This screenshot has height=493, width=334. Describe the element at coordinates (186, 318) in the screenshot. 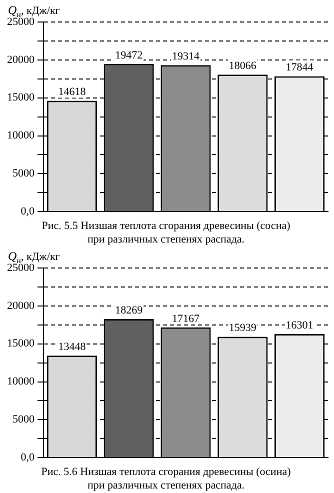

I see `data-label: 17167` at that location.